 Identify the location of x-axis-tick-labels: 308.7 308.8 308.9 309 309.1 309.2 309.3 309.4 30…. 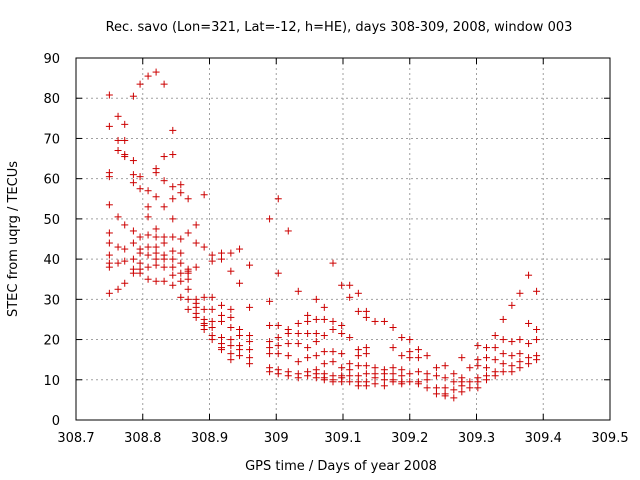
(342, 438).